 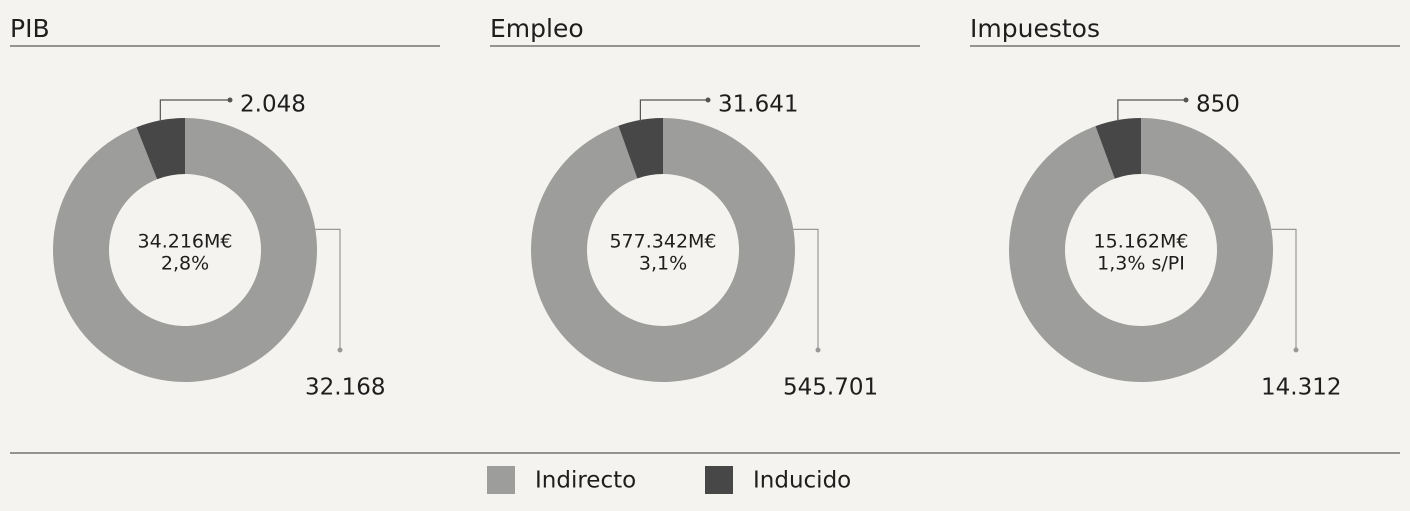 I want to click on value-label: 32.168, so click(x=345, y=388).